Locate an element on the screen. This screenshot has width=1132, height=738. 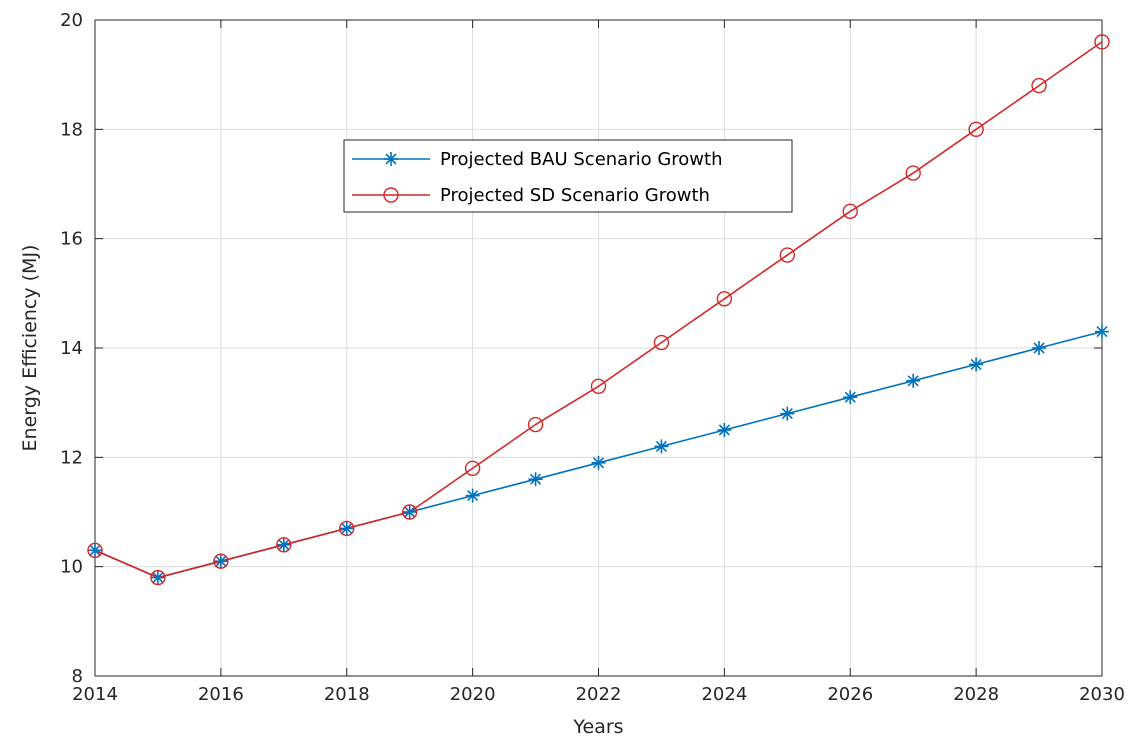
legend-label-bau: Projected BAU Scenario Growth is located at coordinates (581, 159).